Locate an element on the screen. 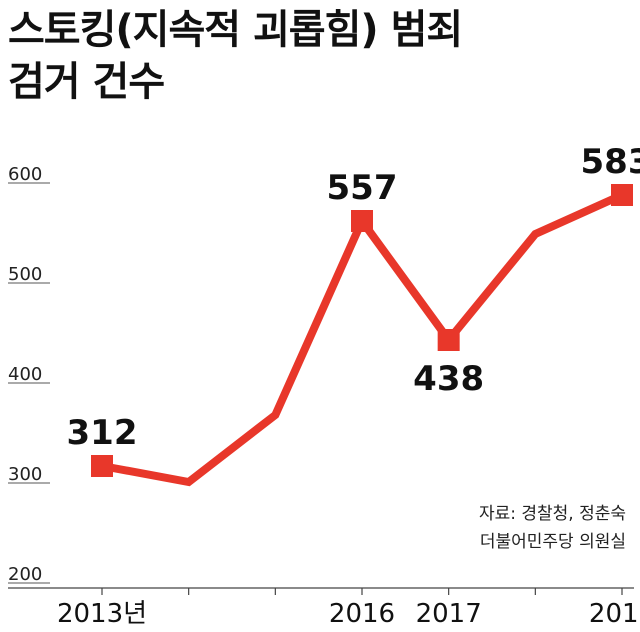 The height and width of the screenshot is (632, 640). chart-title: 스토킹(지속적 괴롭힘) 범죄 검거 건수 is located at coordinates (235, 56).